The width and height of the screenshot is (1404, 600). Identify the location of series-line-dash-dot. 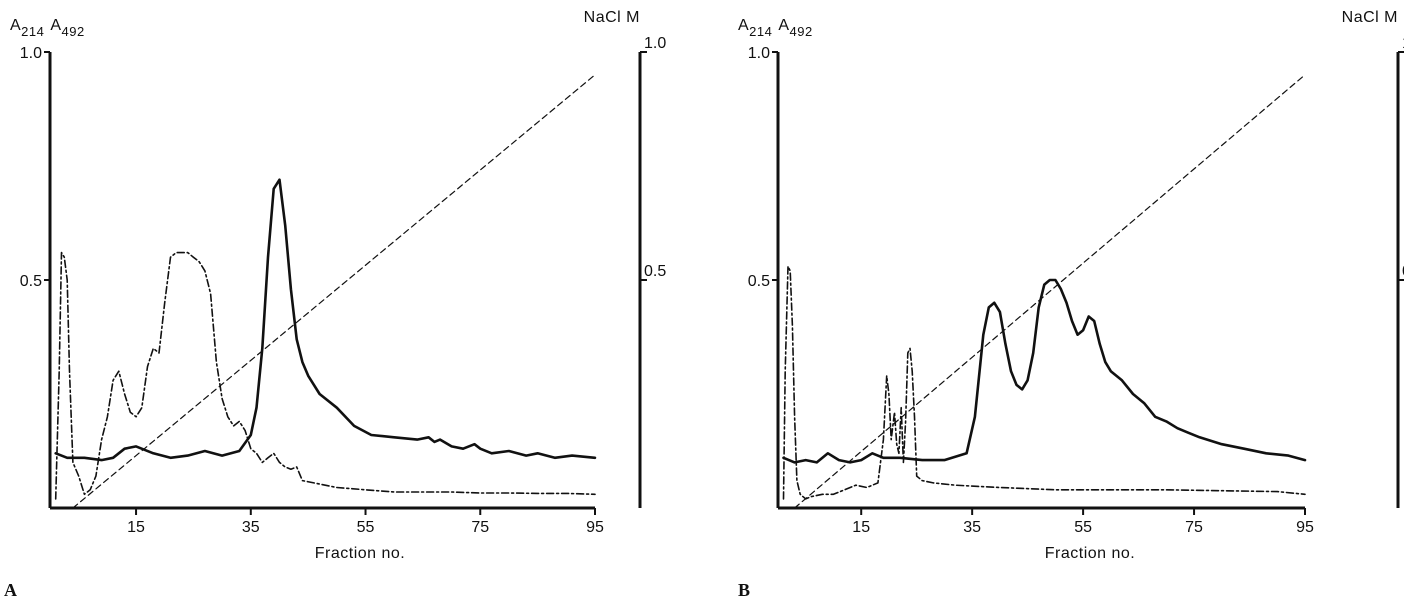
(1044, 382).